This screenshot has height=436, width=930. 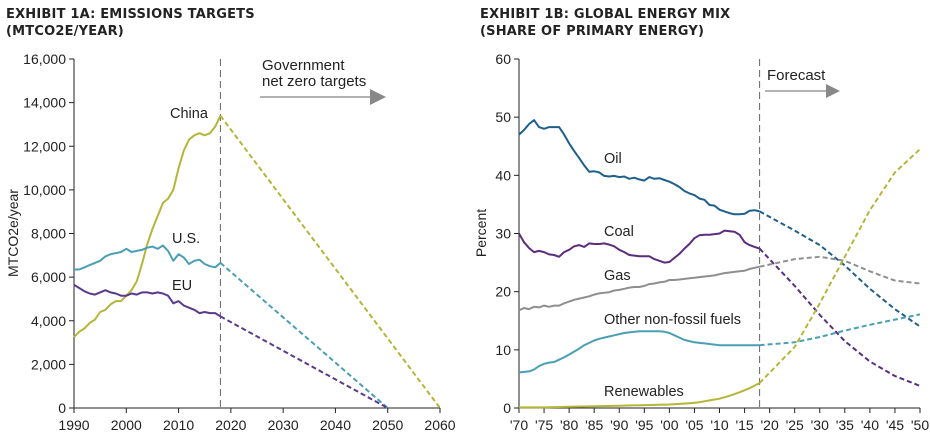 What do you see at coordinates (694, 425) in the screenshot?
I see `chart-1b-x-tick-label: '05` at bounding box center [694, 425].